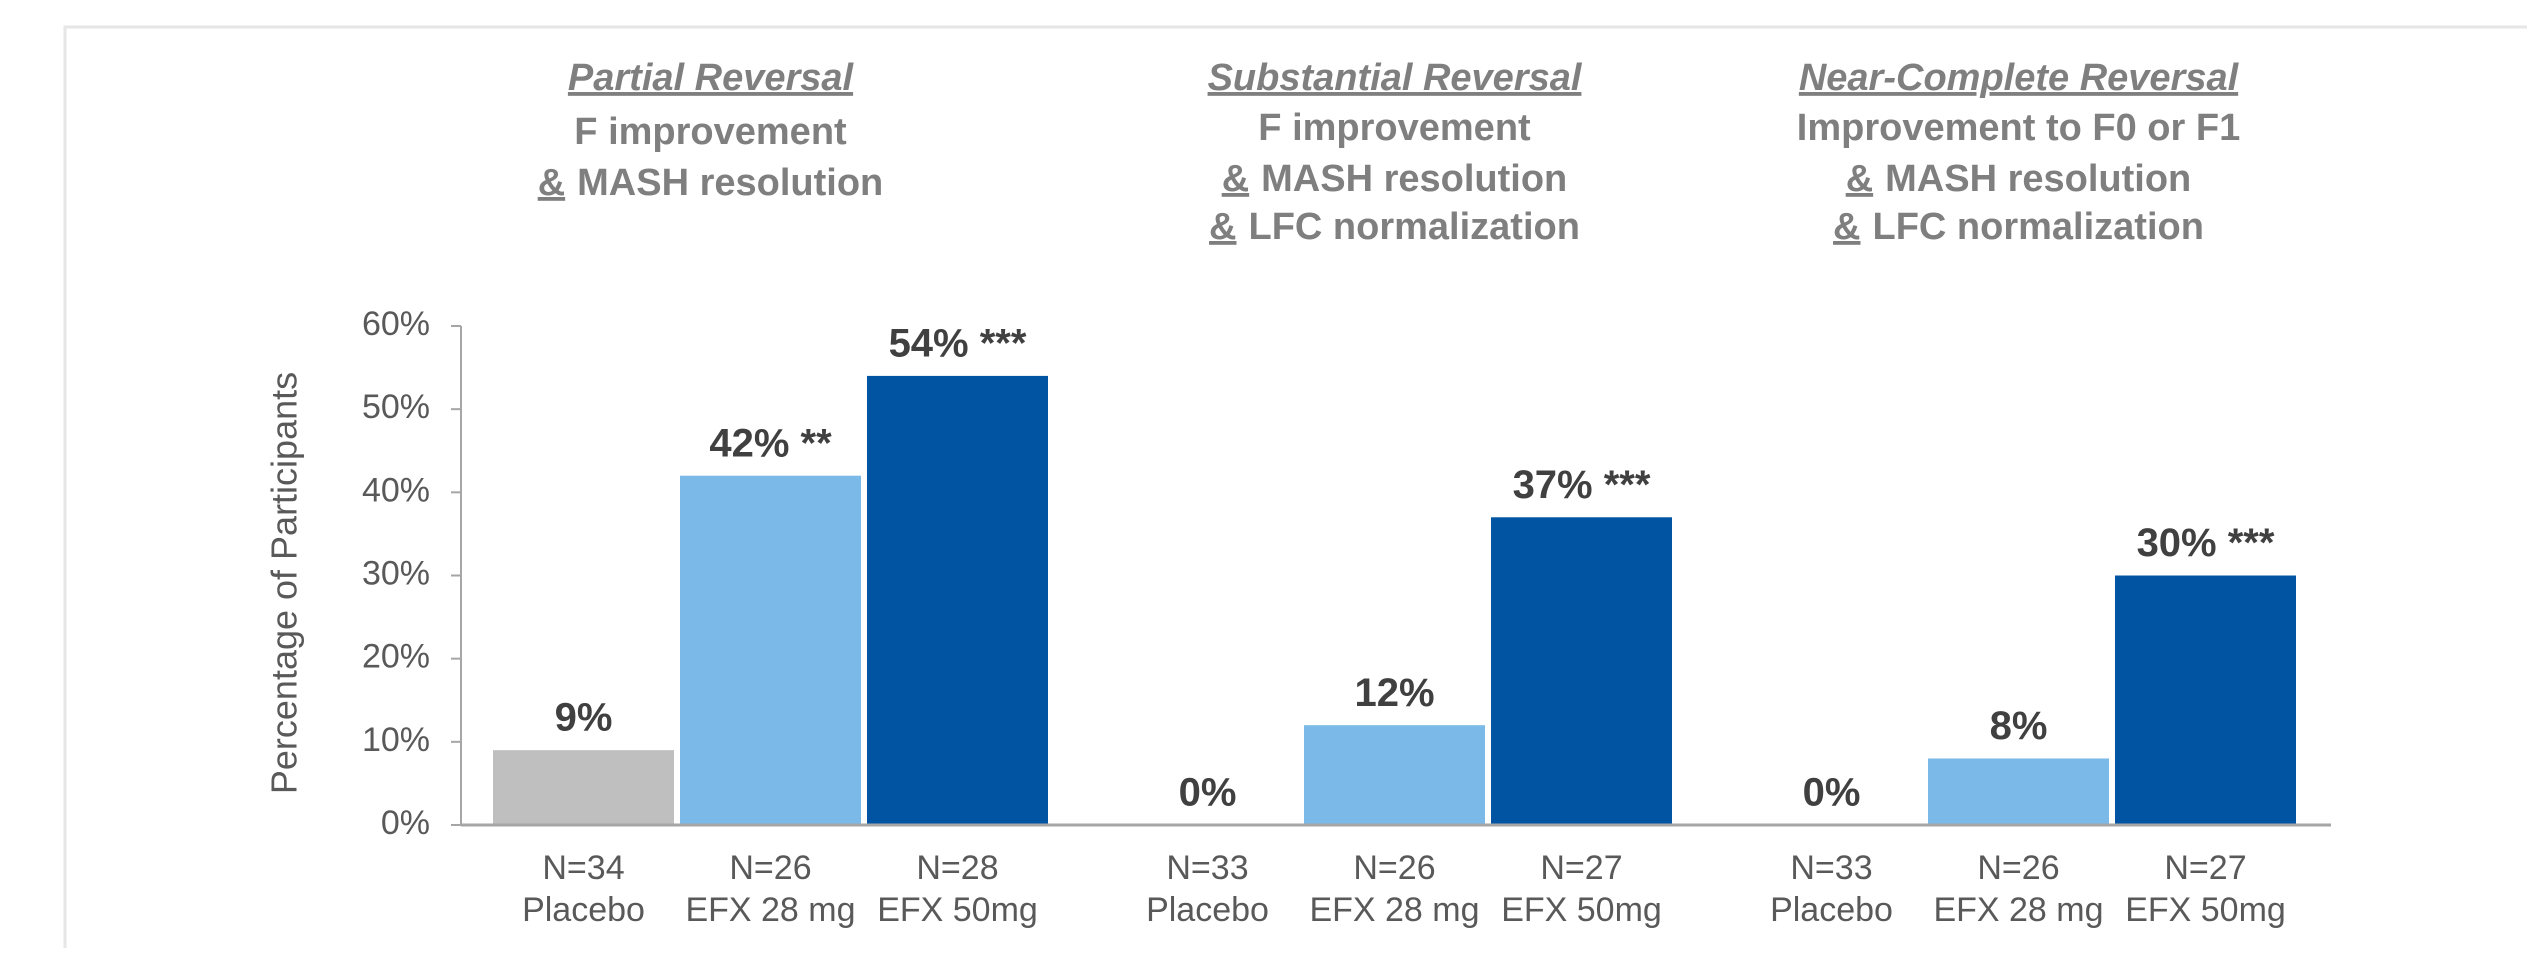  I want to click on value-label: 30% ***, so click(2206, 543).